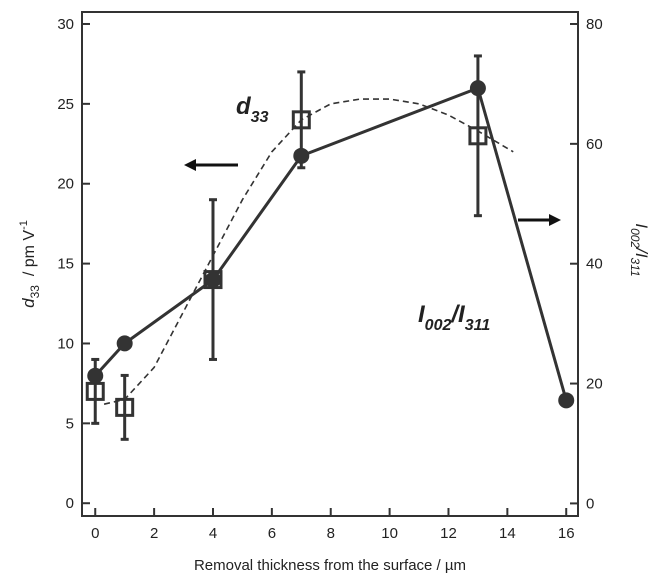  Describe the element at coordinates (24, 225) in the screenshot. I see `y-label-sup: -1` at that location.